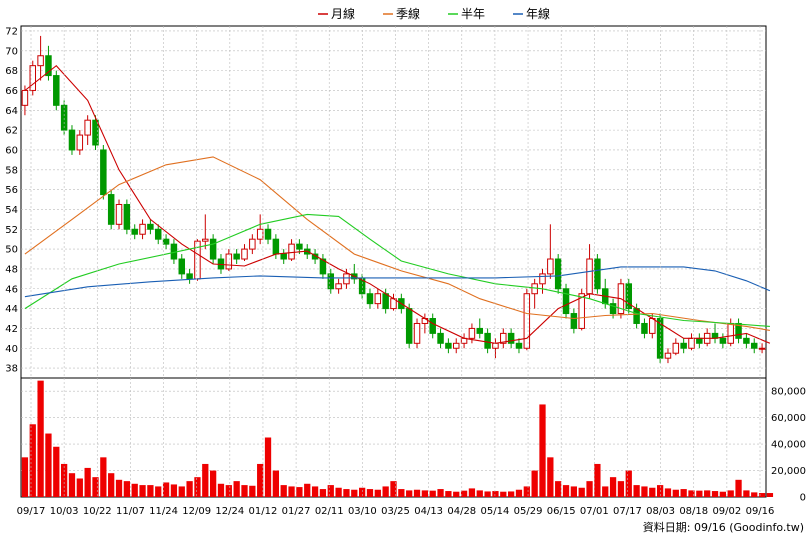  Describe the element at coordinates (343, 13) in the screenshot. I see `legend-label: 月線` at that location.